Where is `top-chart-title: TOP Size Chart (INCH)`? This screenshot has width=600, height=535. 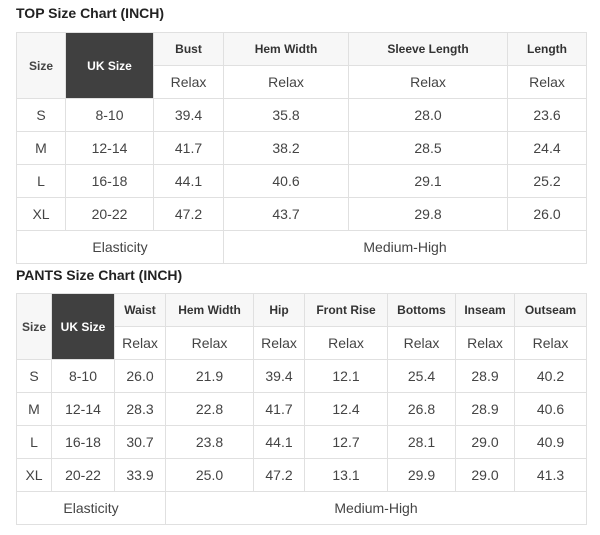
top-chart-title: TOP Size Chart (INCH) is located at coordinates (90, 13).